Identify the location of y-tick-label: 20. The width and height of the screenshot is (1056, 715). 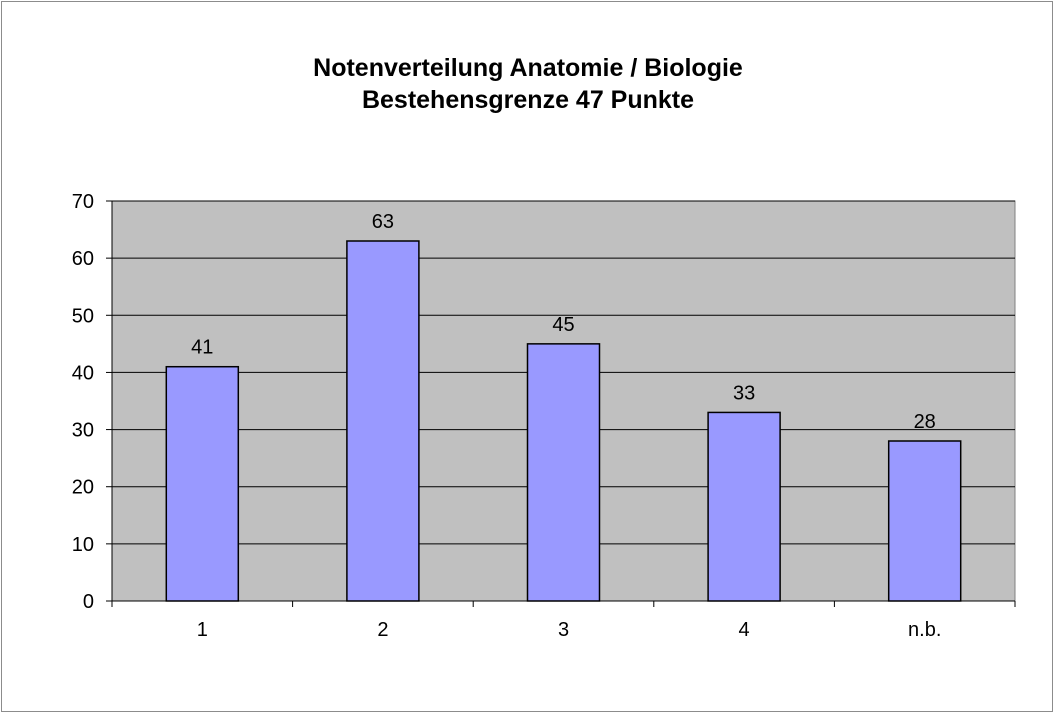
(83, 488).